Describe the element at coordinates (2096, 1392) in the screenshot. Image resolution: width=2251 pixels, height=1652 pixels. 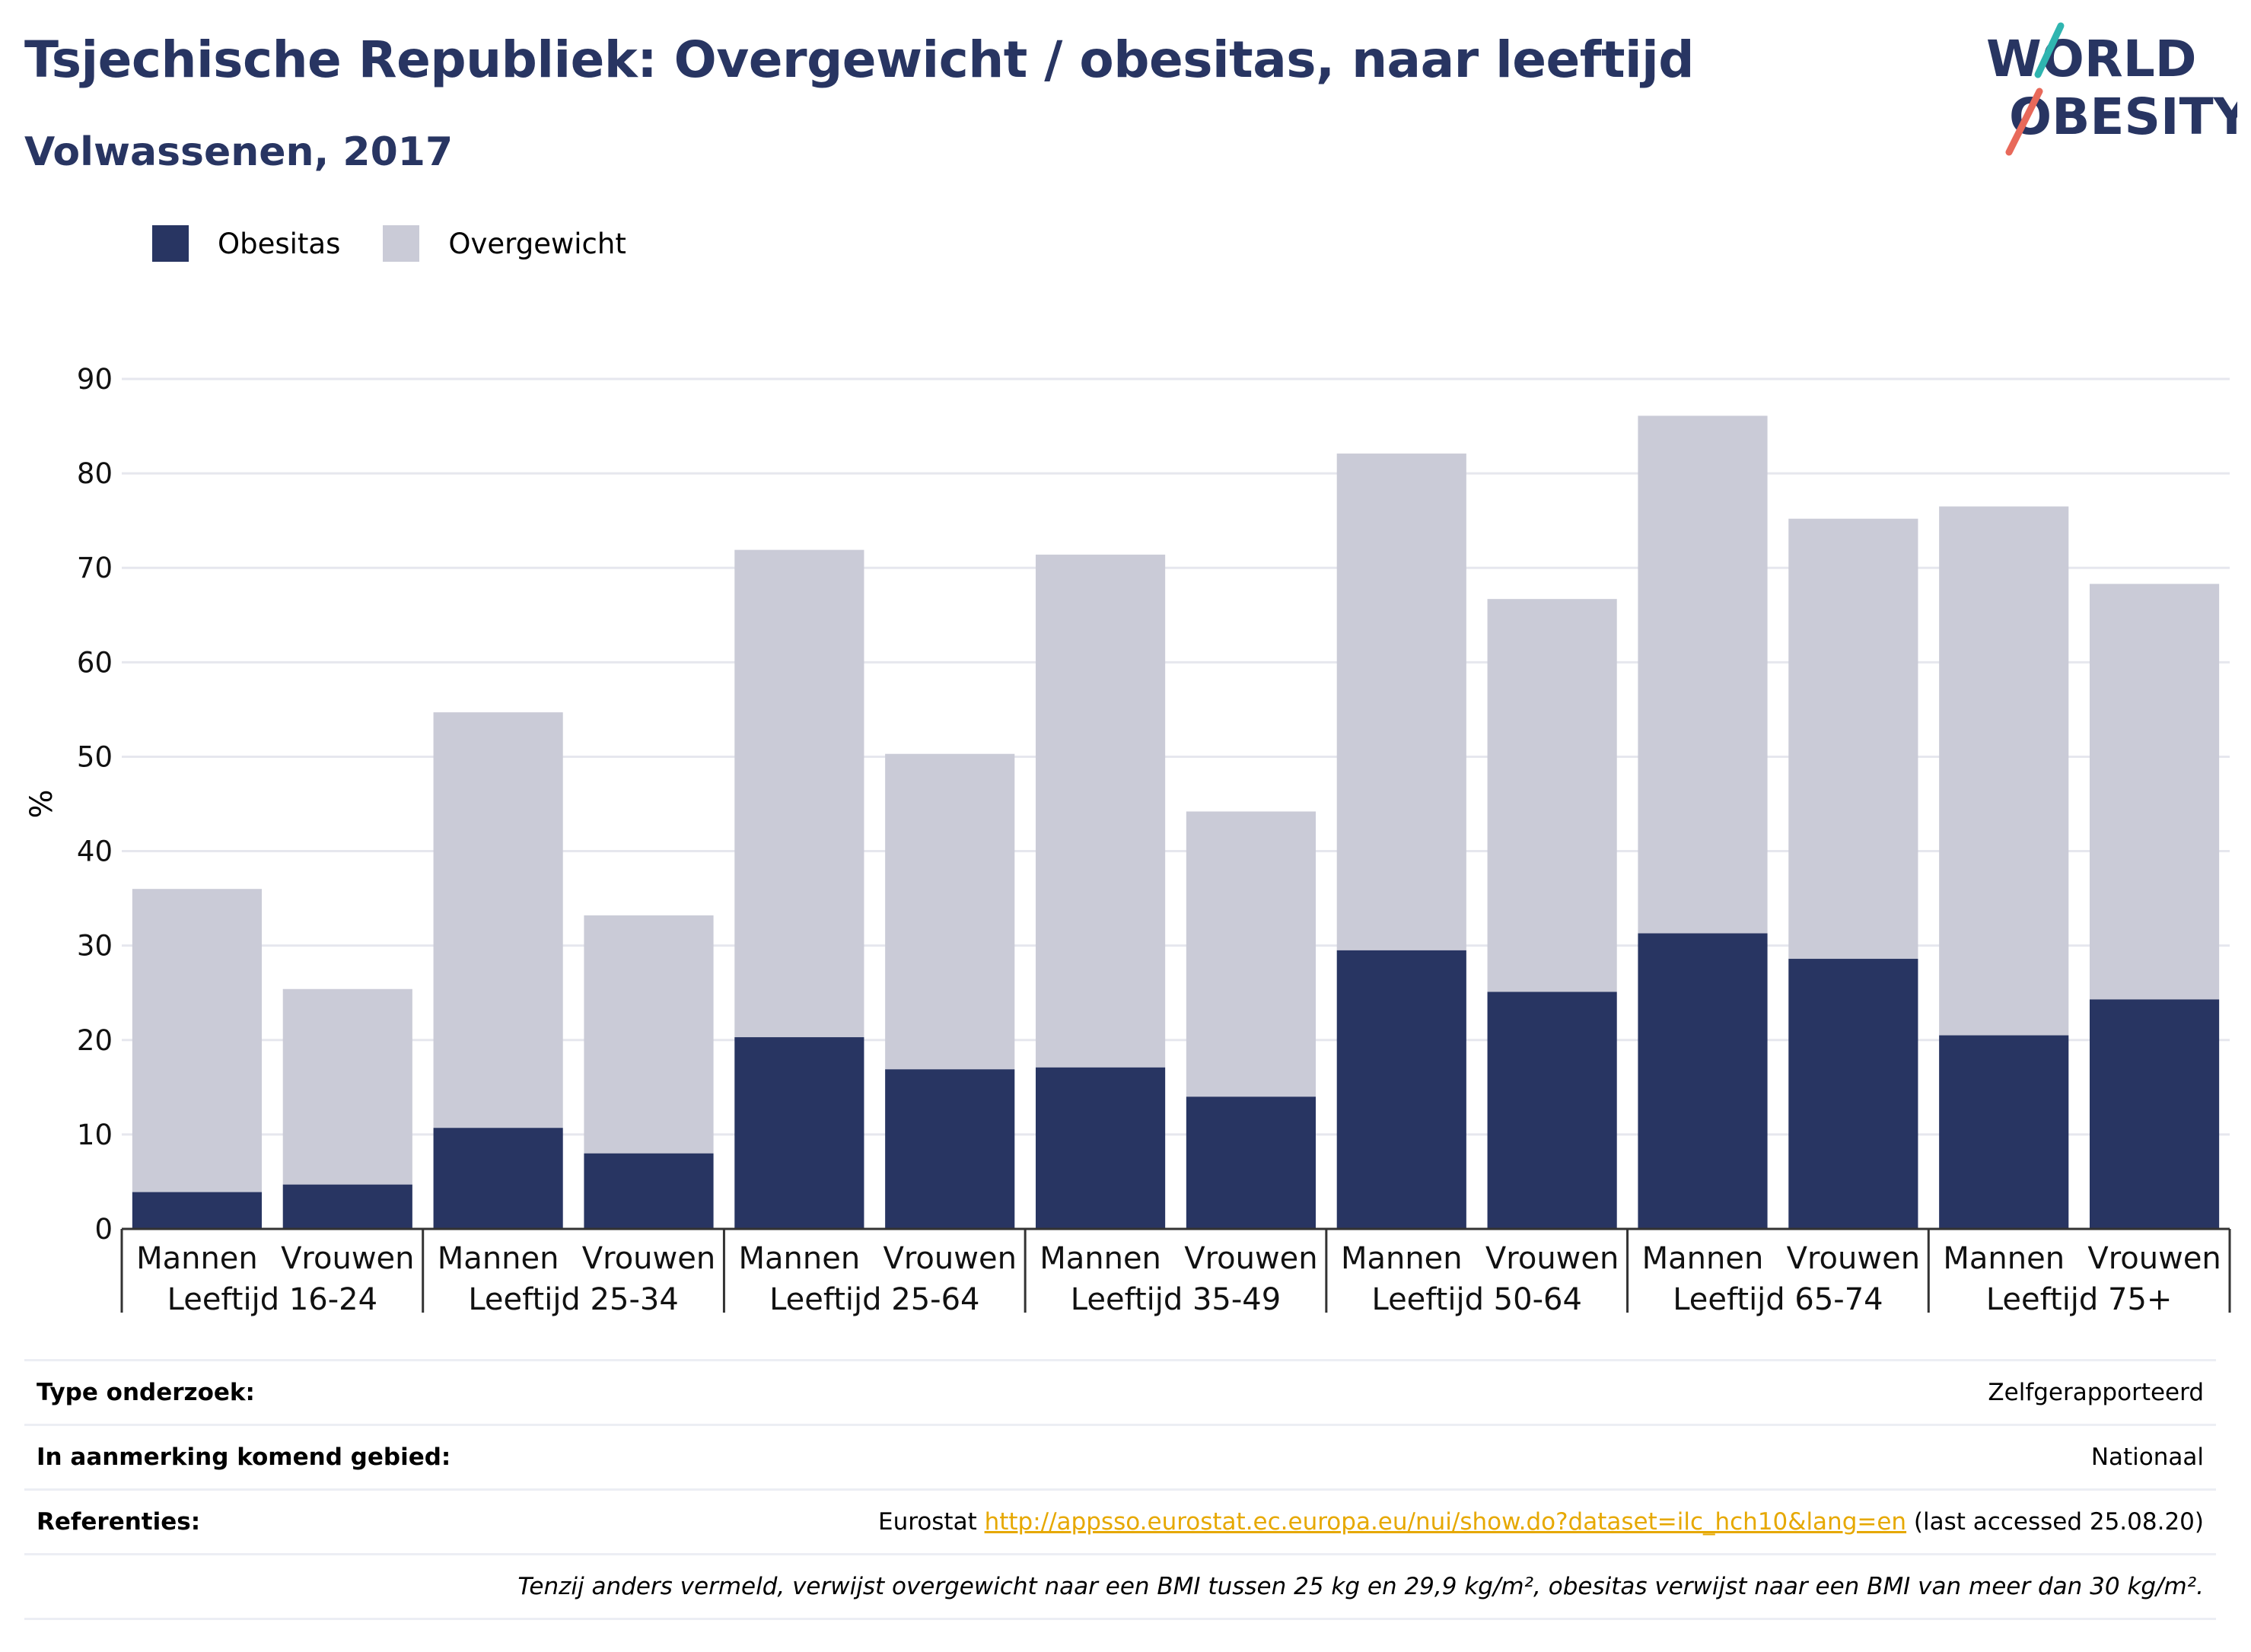
I see `survey-type-value: Zelfgerapporteerd` at that location.